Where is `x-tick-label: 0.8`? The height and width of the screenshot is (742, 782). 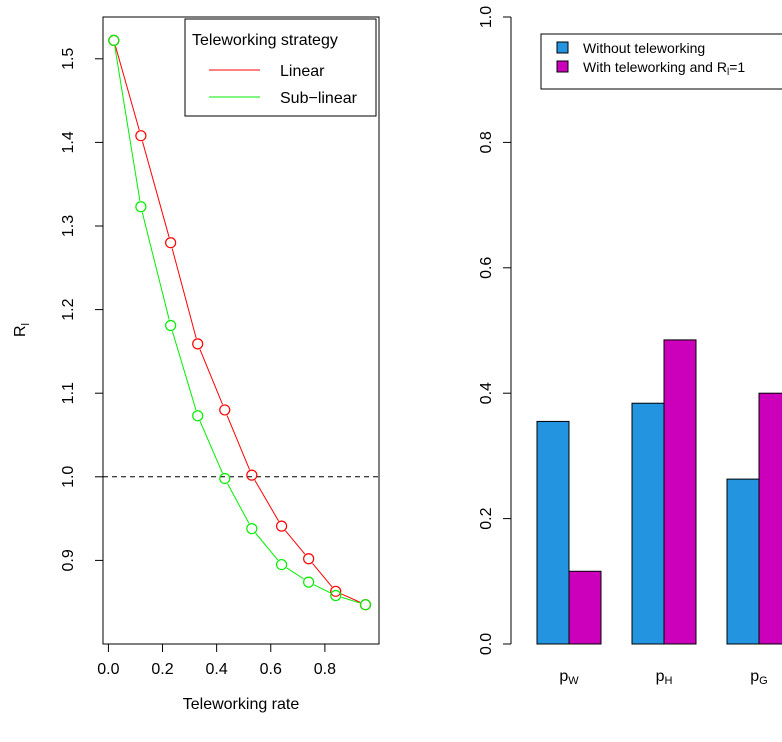 x-tick-label: 0.8 is located at coordinates (325, 669).